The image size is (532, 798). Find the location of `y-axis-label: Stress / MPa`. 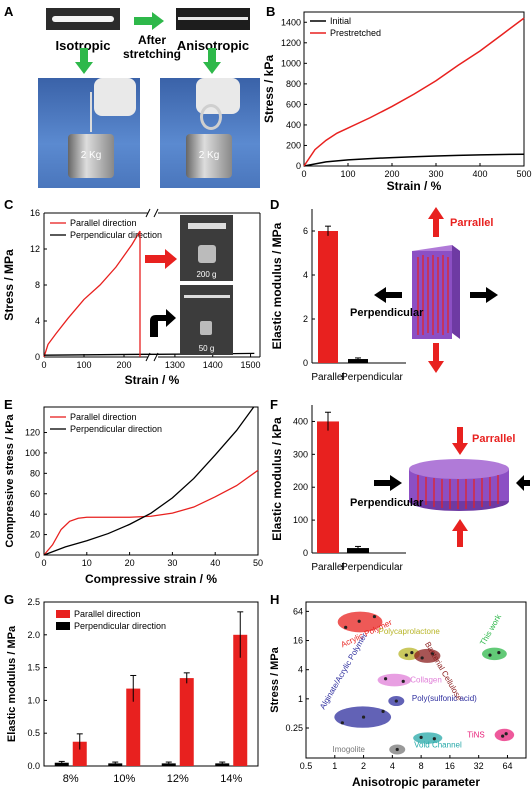

y-axis-label: Stress / MPa is located at coordinates (9, 285).